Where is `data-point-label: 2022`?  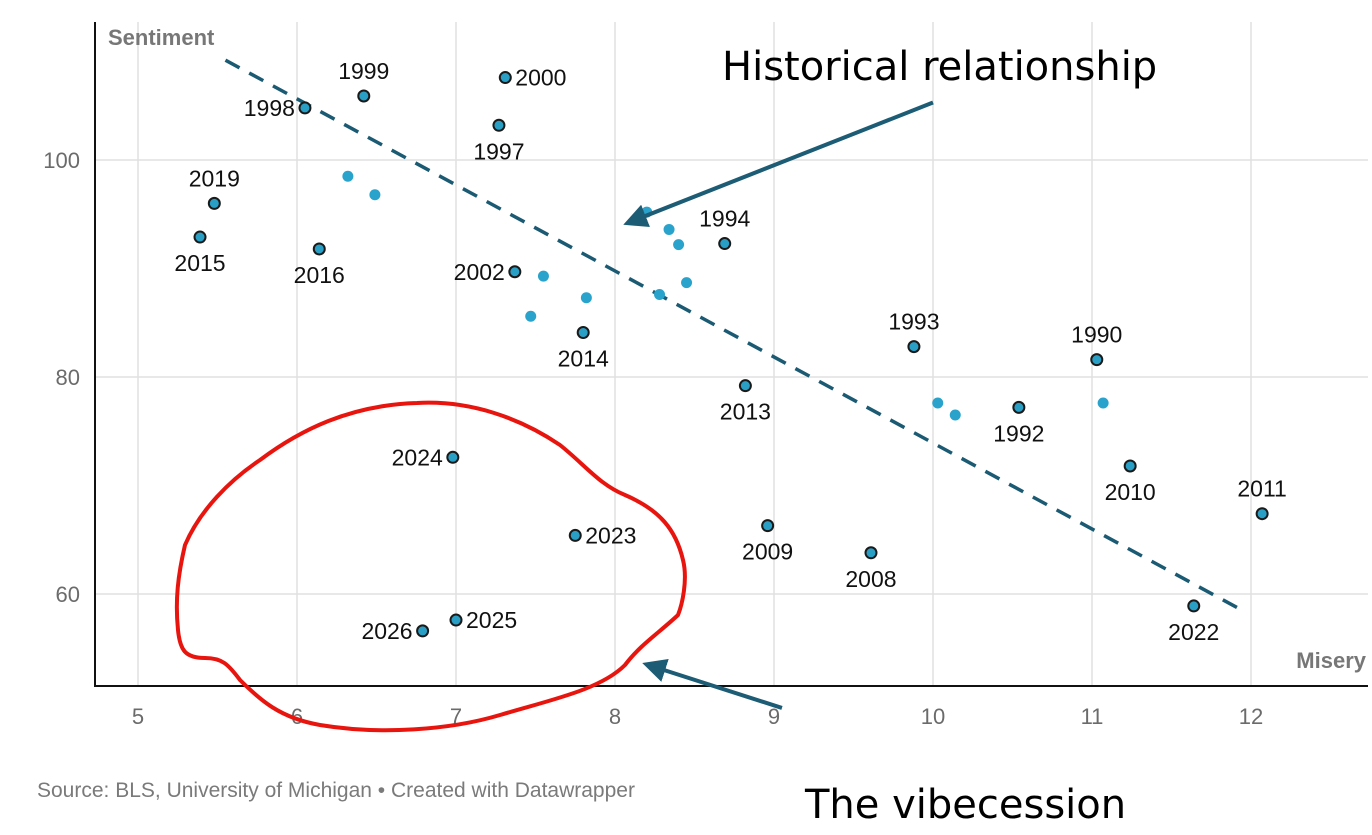 data-point-label: 2022 is located at coordinates (1193, 632).